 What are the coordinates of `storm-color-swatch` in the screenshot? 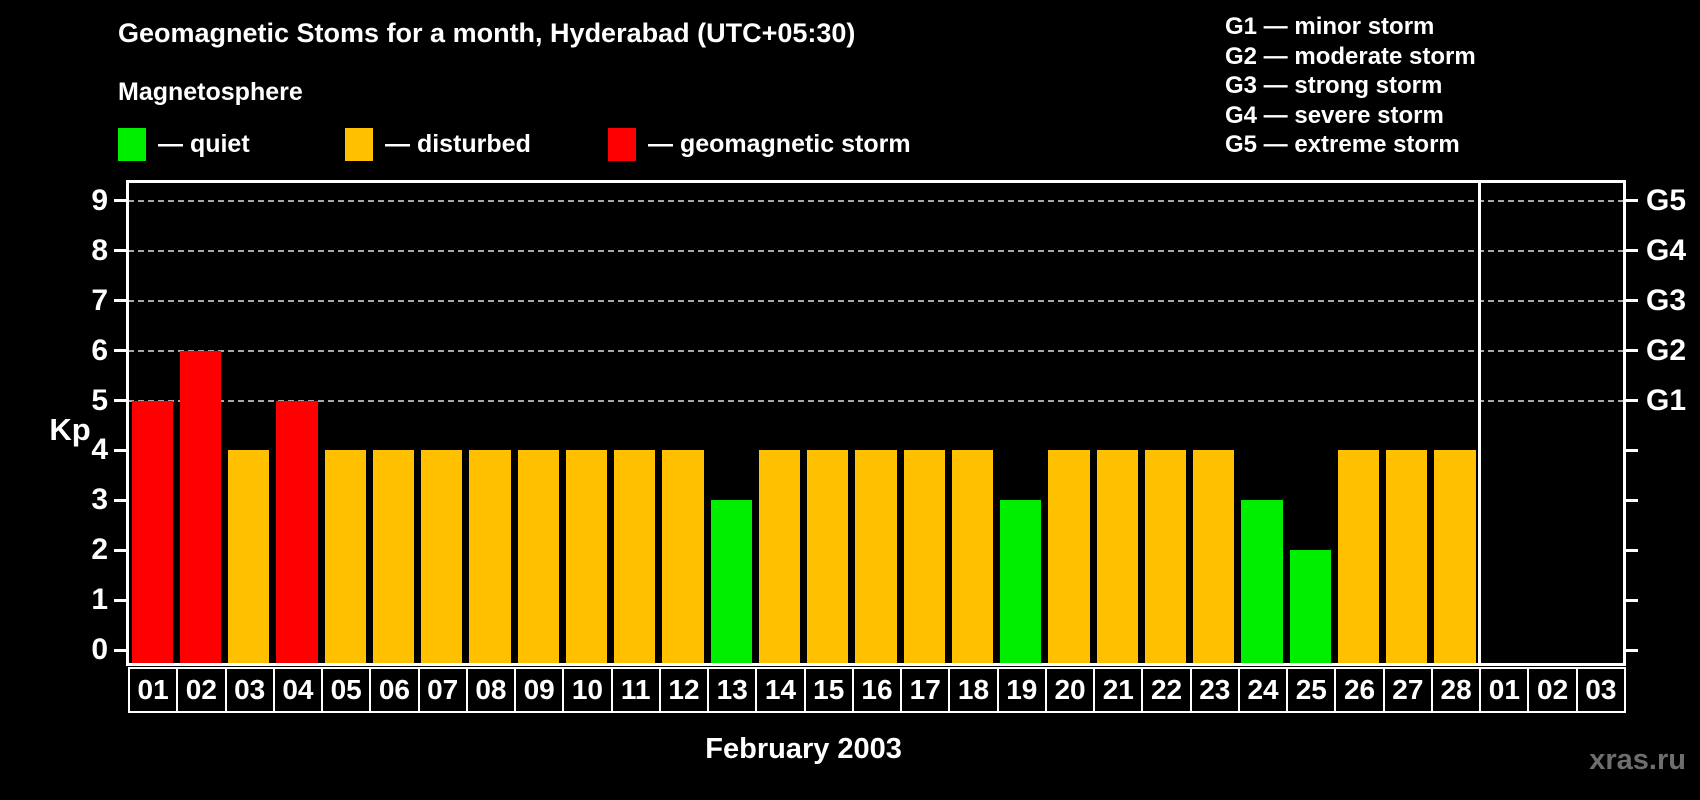 It's located at (622, 144).